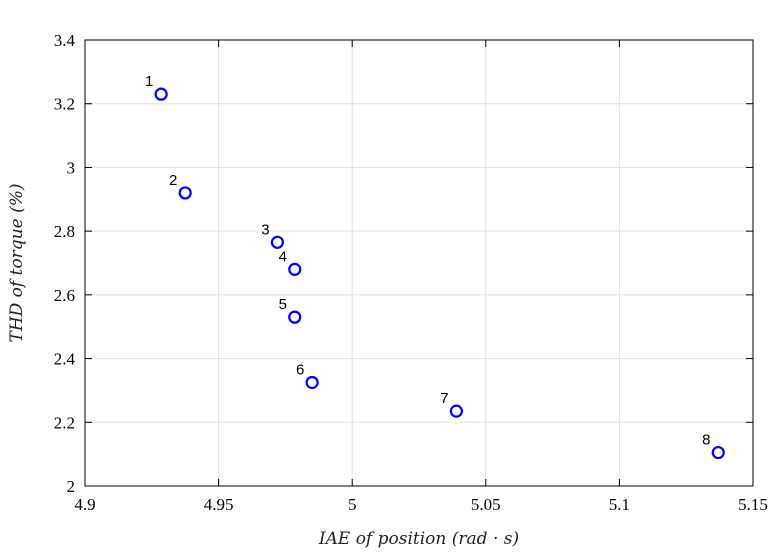  What do you see at coordinates (65, 40) in the screenshot?
I see `y-tick-label: 3.4` at bounding box center [65, 40].